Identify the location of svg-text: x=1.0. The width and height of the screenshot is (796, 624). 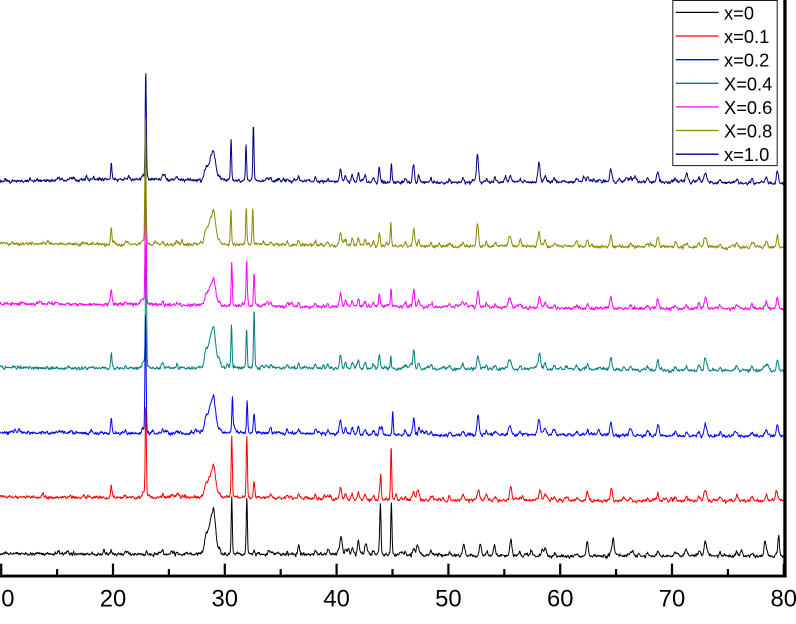
(746, 154).